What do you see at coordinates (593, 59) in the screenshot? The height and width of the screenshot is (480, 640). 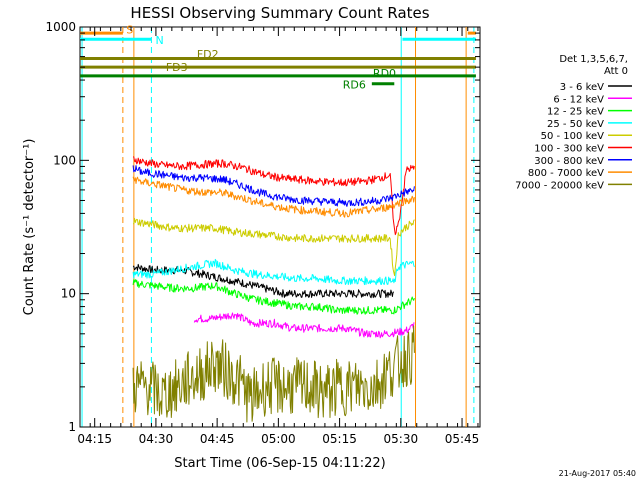 I see `legend-header-0: Det 1,3,5,6,7,` at bounding box center [593, 59].